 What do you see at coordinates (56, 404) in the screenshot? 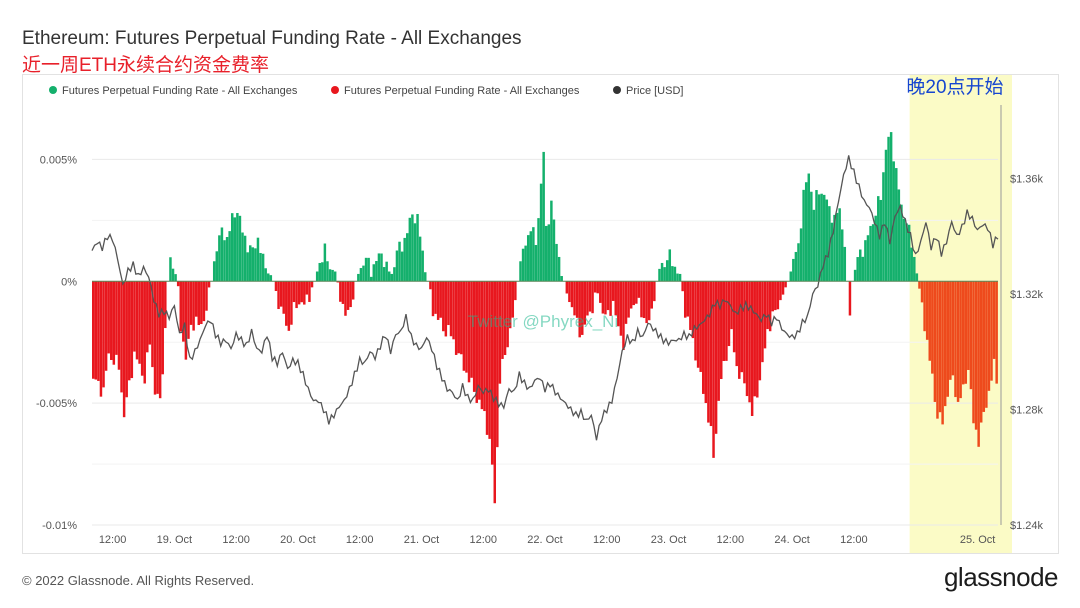
I see `y-left-tick-label: -0.005%` at bounding box center [56, 404].